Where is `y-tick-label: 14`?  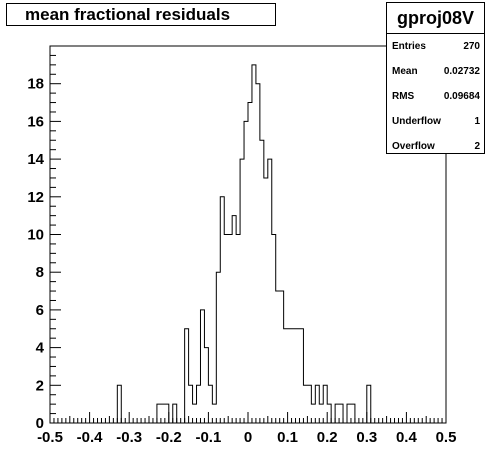 y-tick-label: 14 is located at coordinates (35, 159).